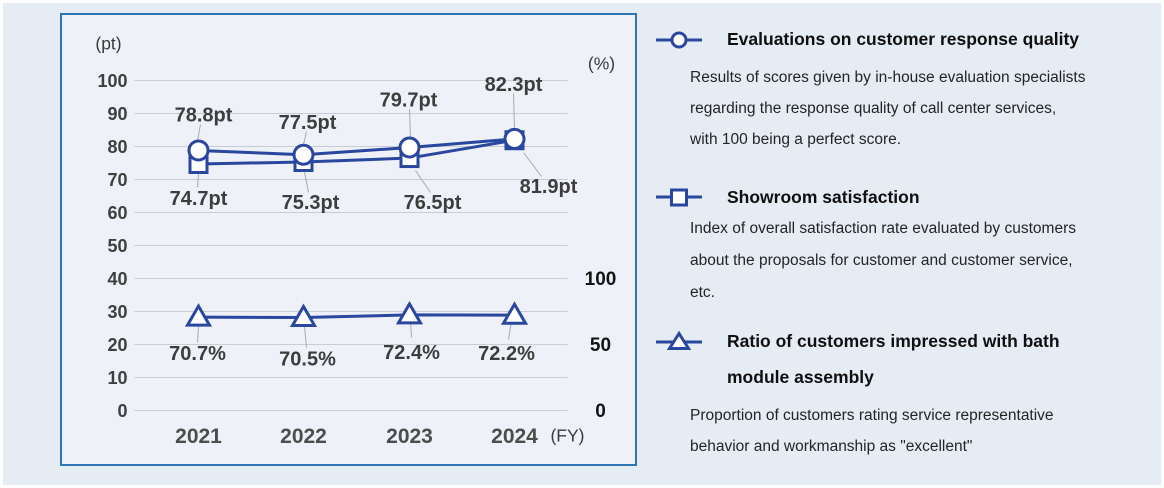 This screenshot has height=488, width=1164. I want to click on x-axis-category-label: 2022, so click(303, 436).